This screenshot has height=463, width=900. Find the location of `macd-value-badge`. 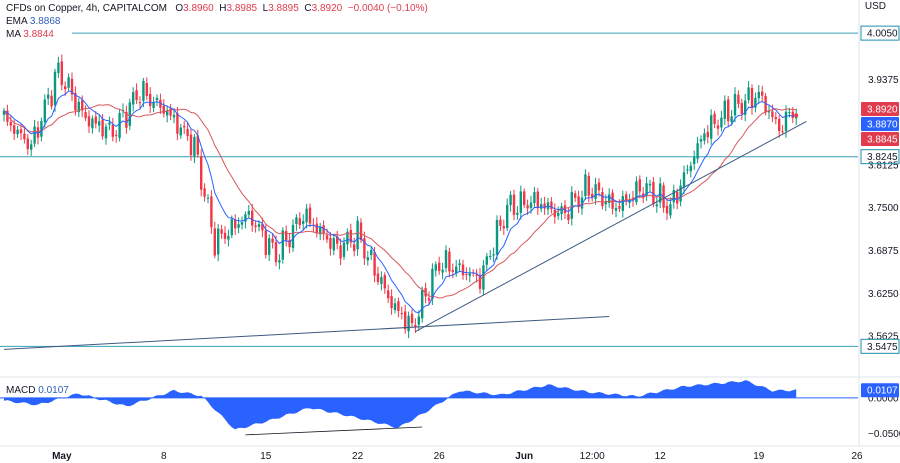

macd-value-badge is located at coordinates (880, 390).